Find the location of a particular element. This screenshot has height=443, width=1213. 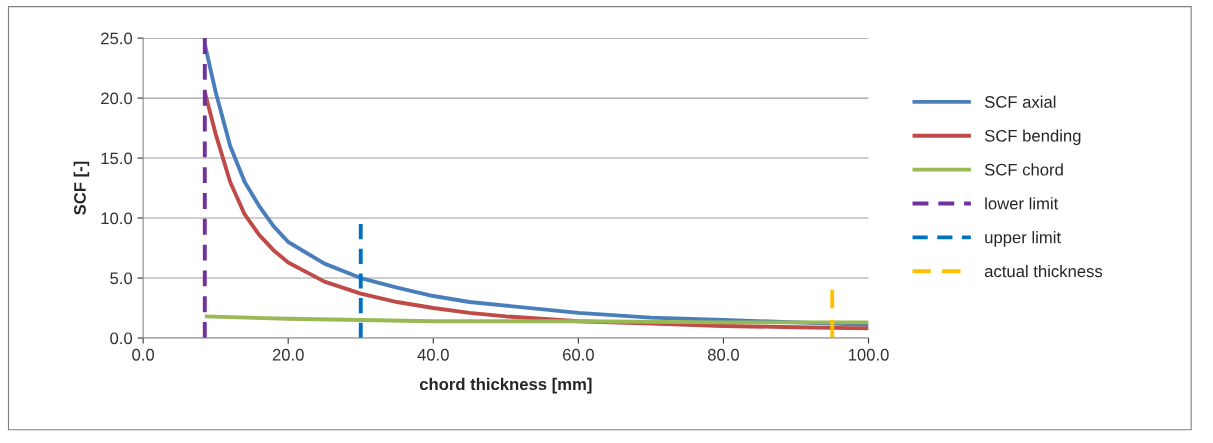

x-tick-label: 60.0 is located at coordinates (578, 354).